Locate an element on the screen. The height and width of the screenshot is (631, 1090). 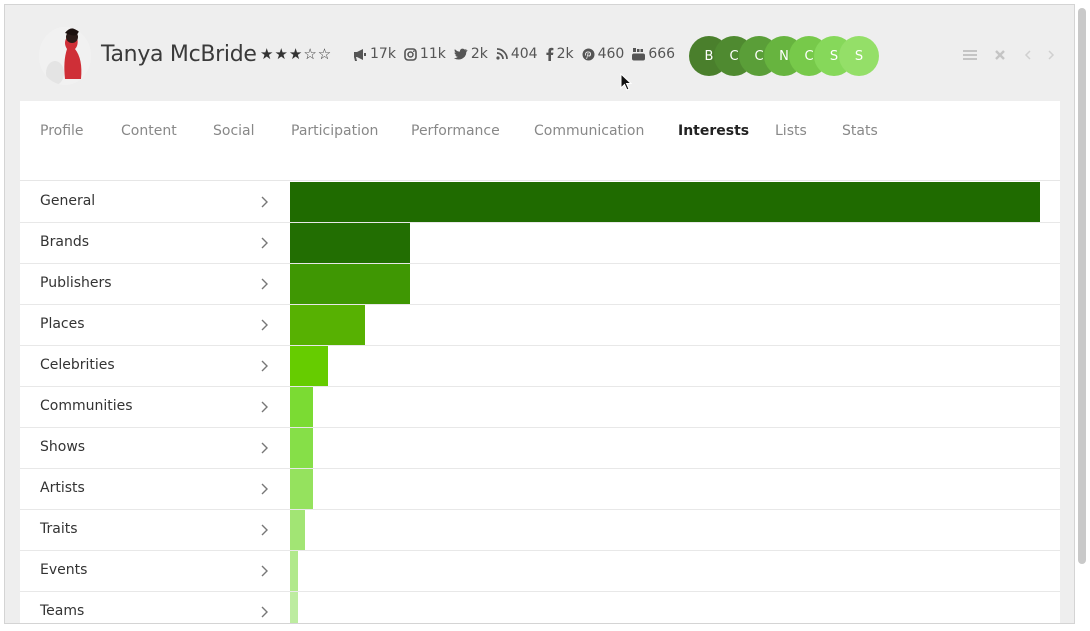
tab-content: Content is located at coordinates (149, 131).